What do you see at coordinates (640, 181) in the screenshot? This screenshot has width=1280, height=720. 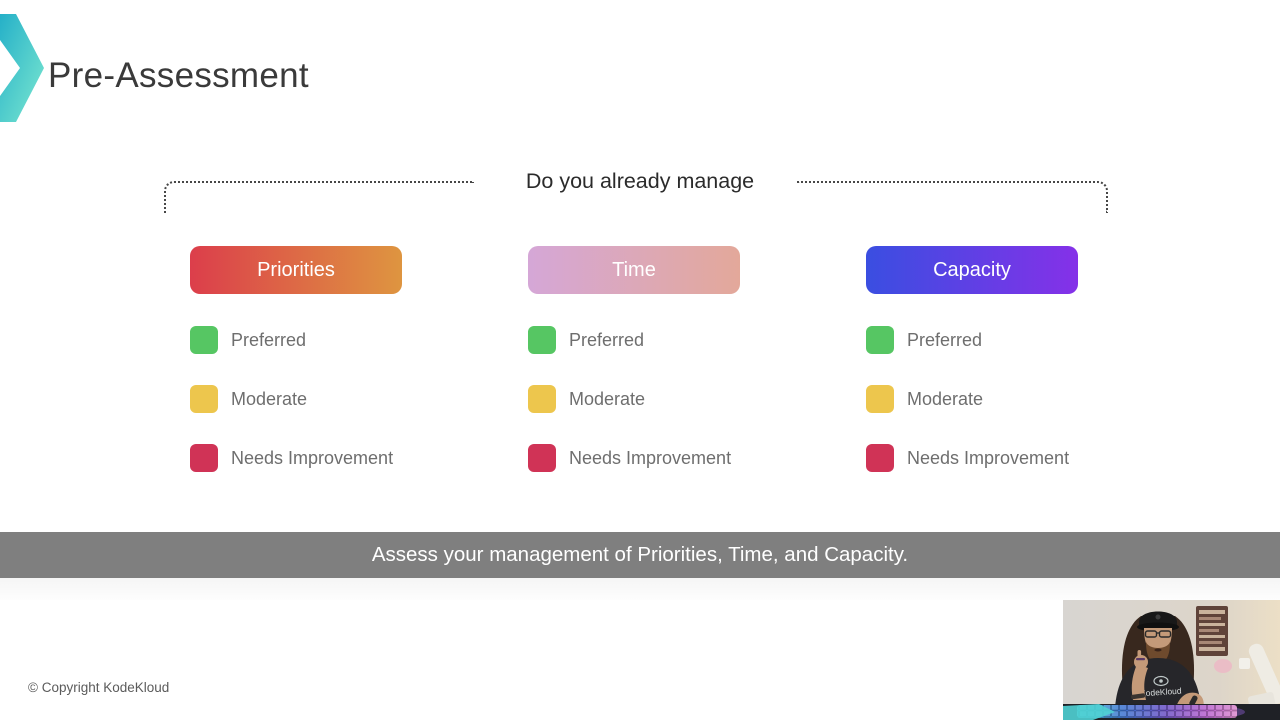 I see `question-heading: Do you already manage` at bounding box center [640, 181].